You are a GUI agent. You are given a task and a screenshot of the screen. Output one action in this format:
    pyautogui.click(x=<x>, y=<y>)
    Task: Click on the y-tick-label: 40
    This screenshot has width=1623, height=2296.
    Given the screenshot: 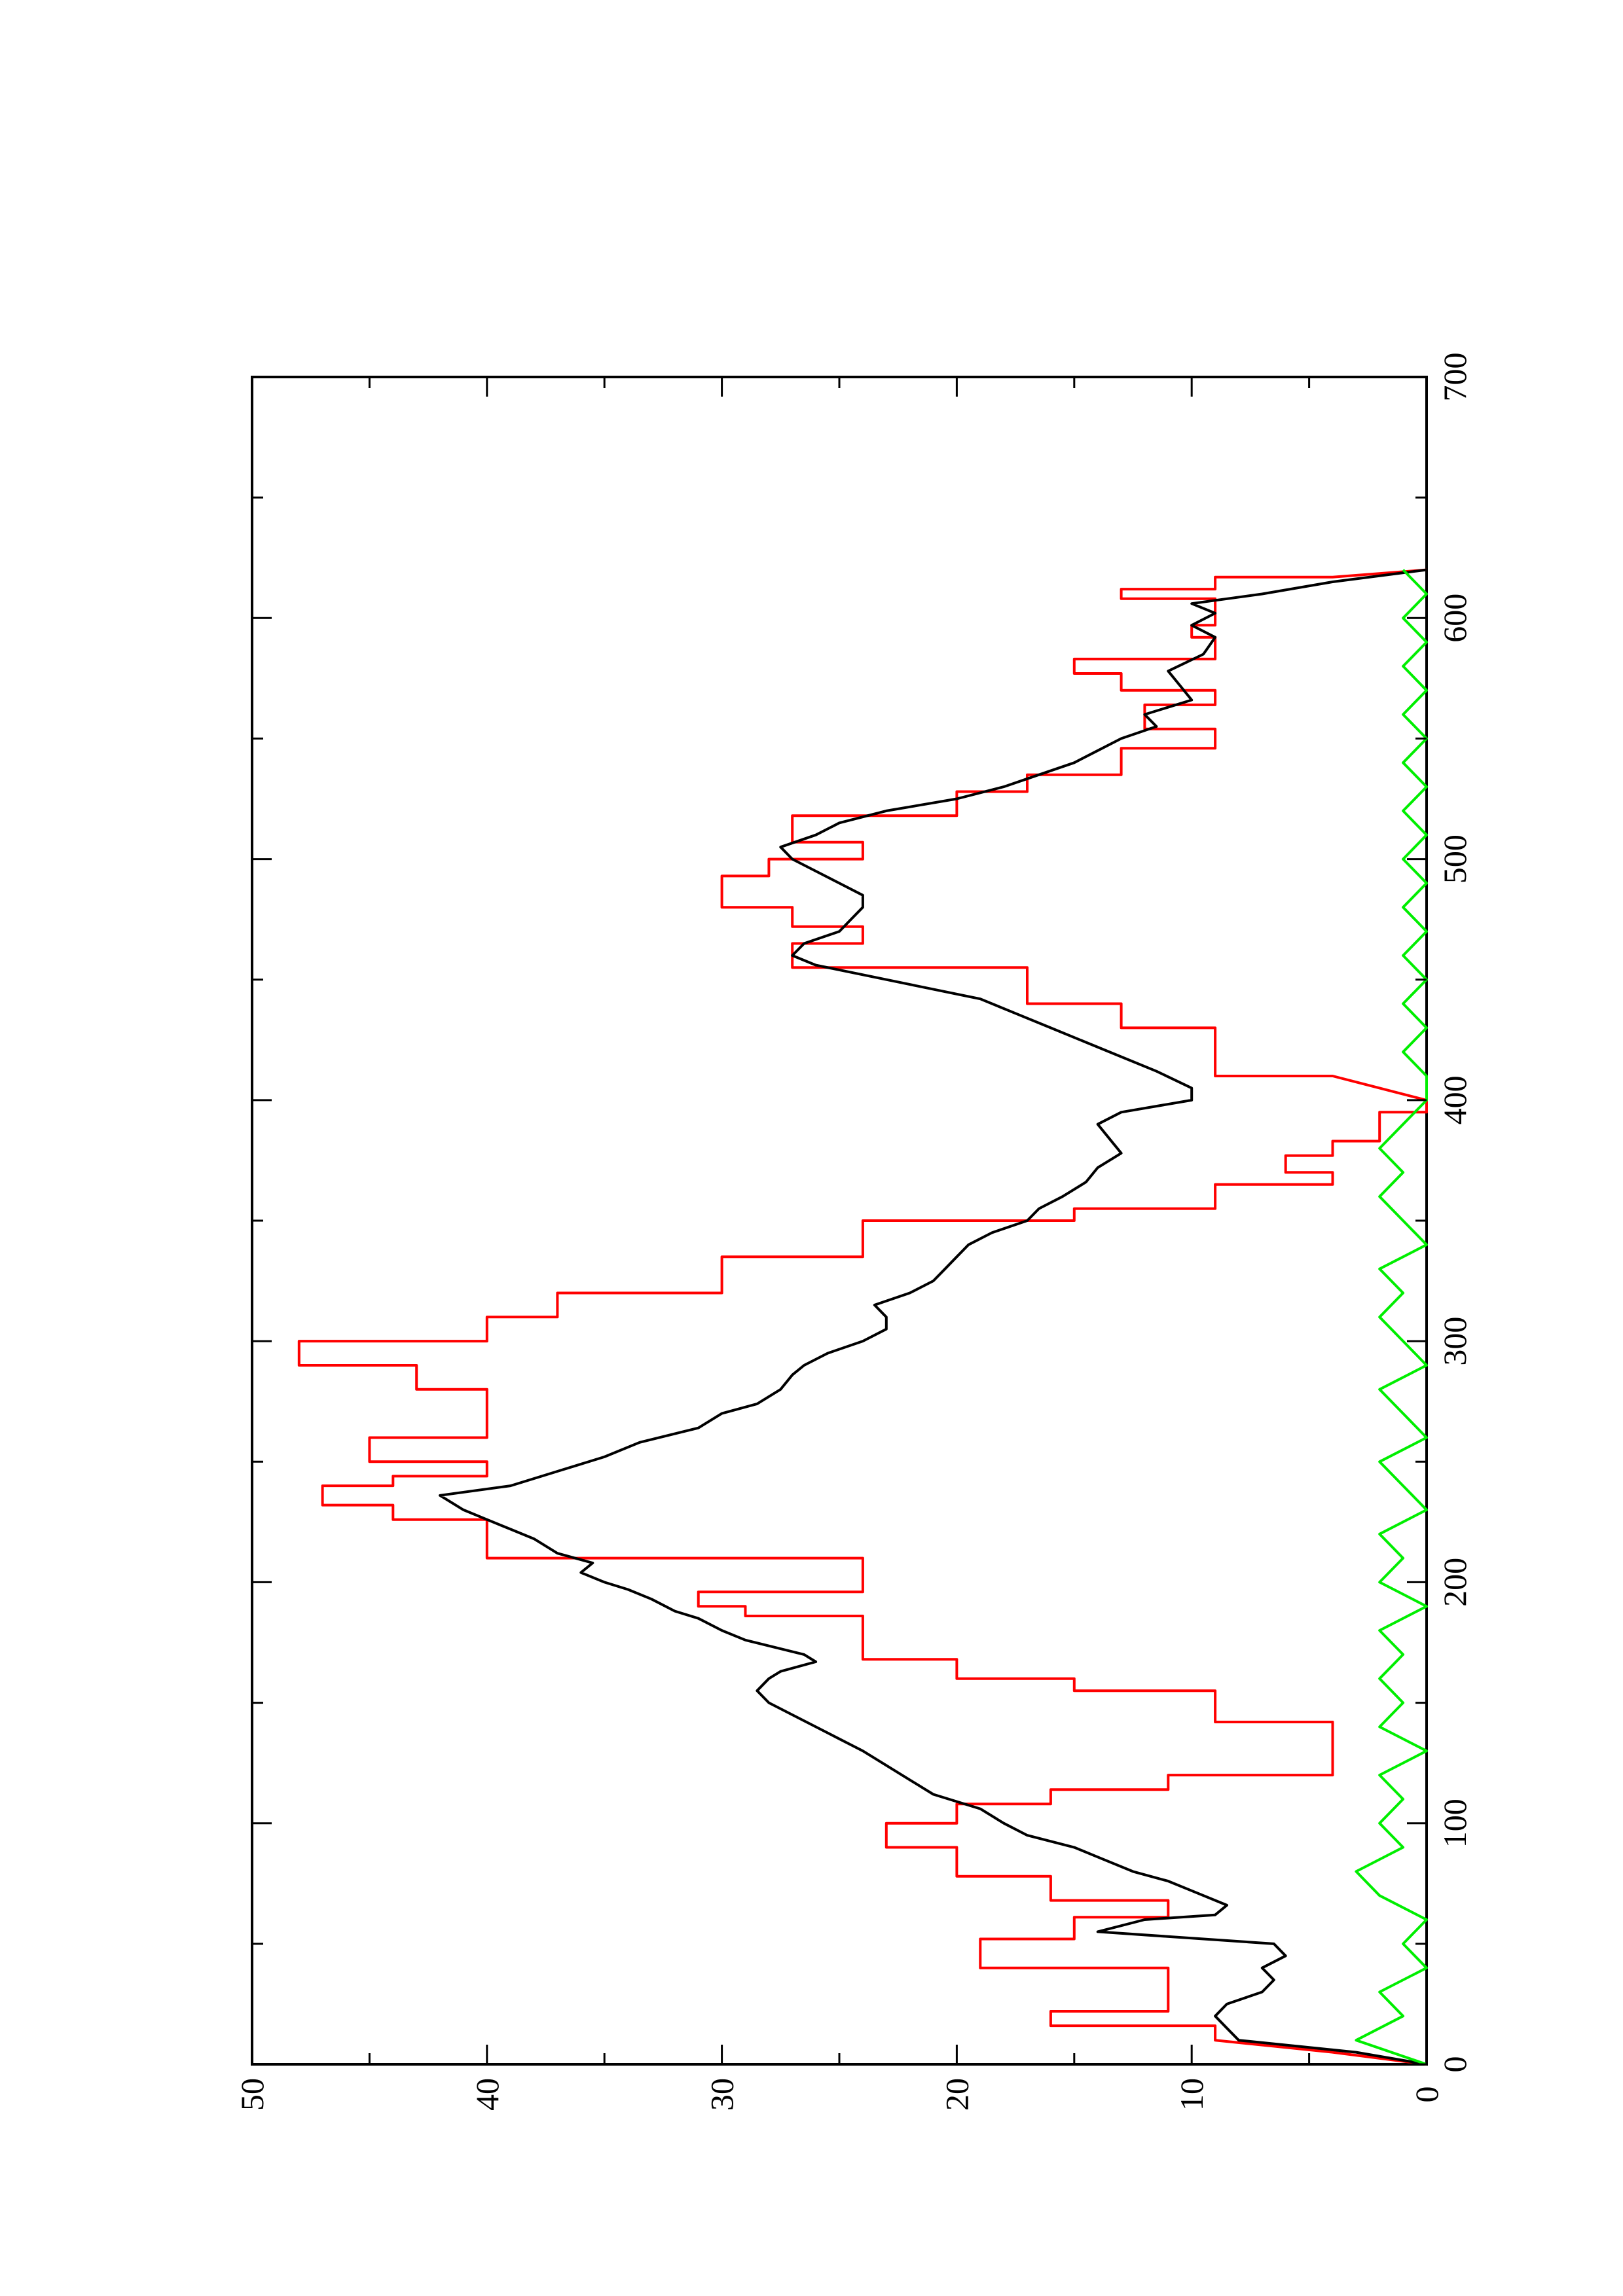 What is the action you would take?
    pyautogui.click(x=487, y=2094)
    